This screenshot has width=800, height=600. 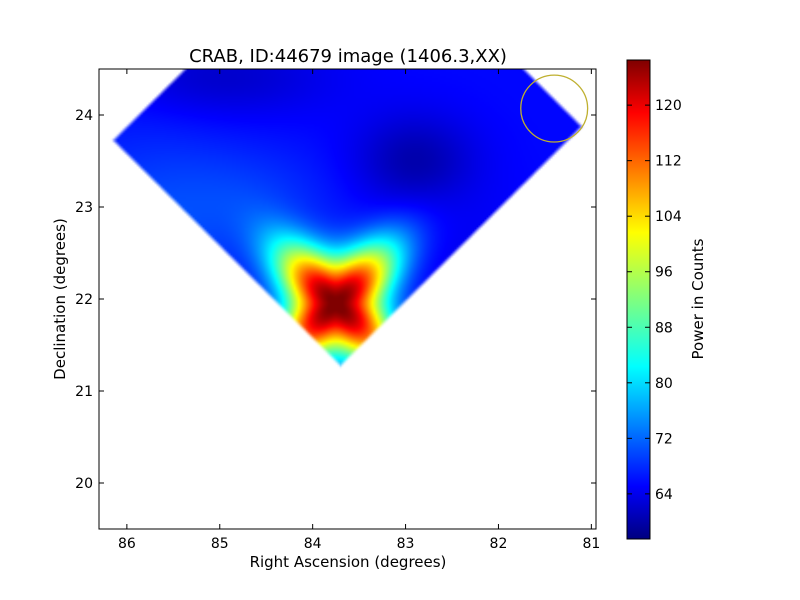 What do you see at coordinates (84, 392) in the screenshot?
I see `y-tick-label: 21` at bounding box center [84, 392].